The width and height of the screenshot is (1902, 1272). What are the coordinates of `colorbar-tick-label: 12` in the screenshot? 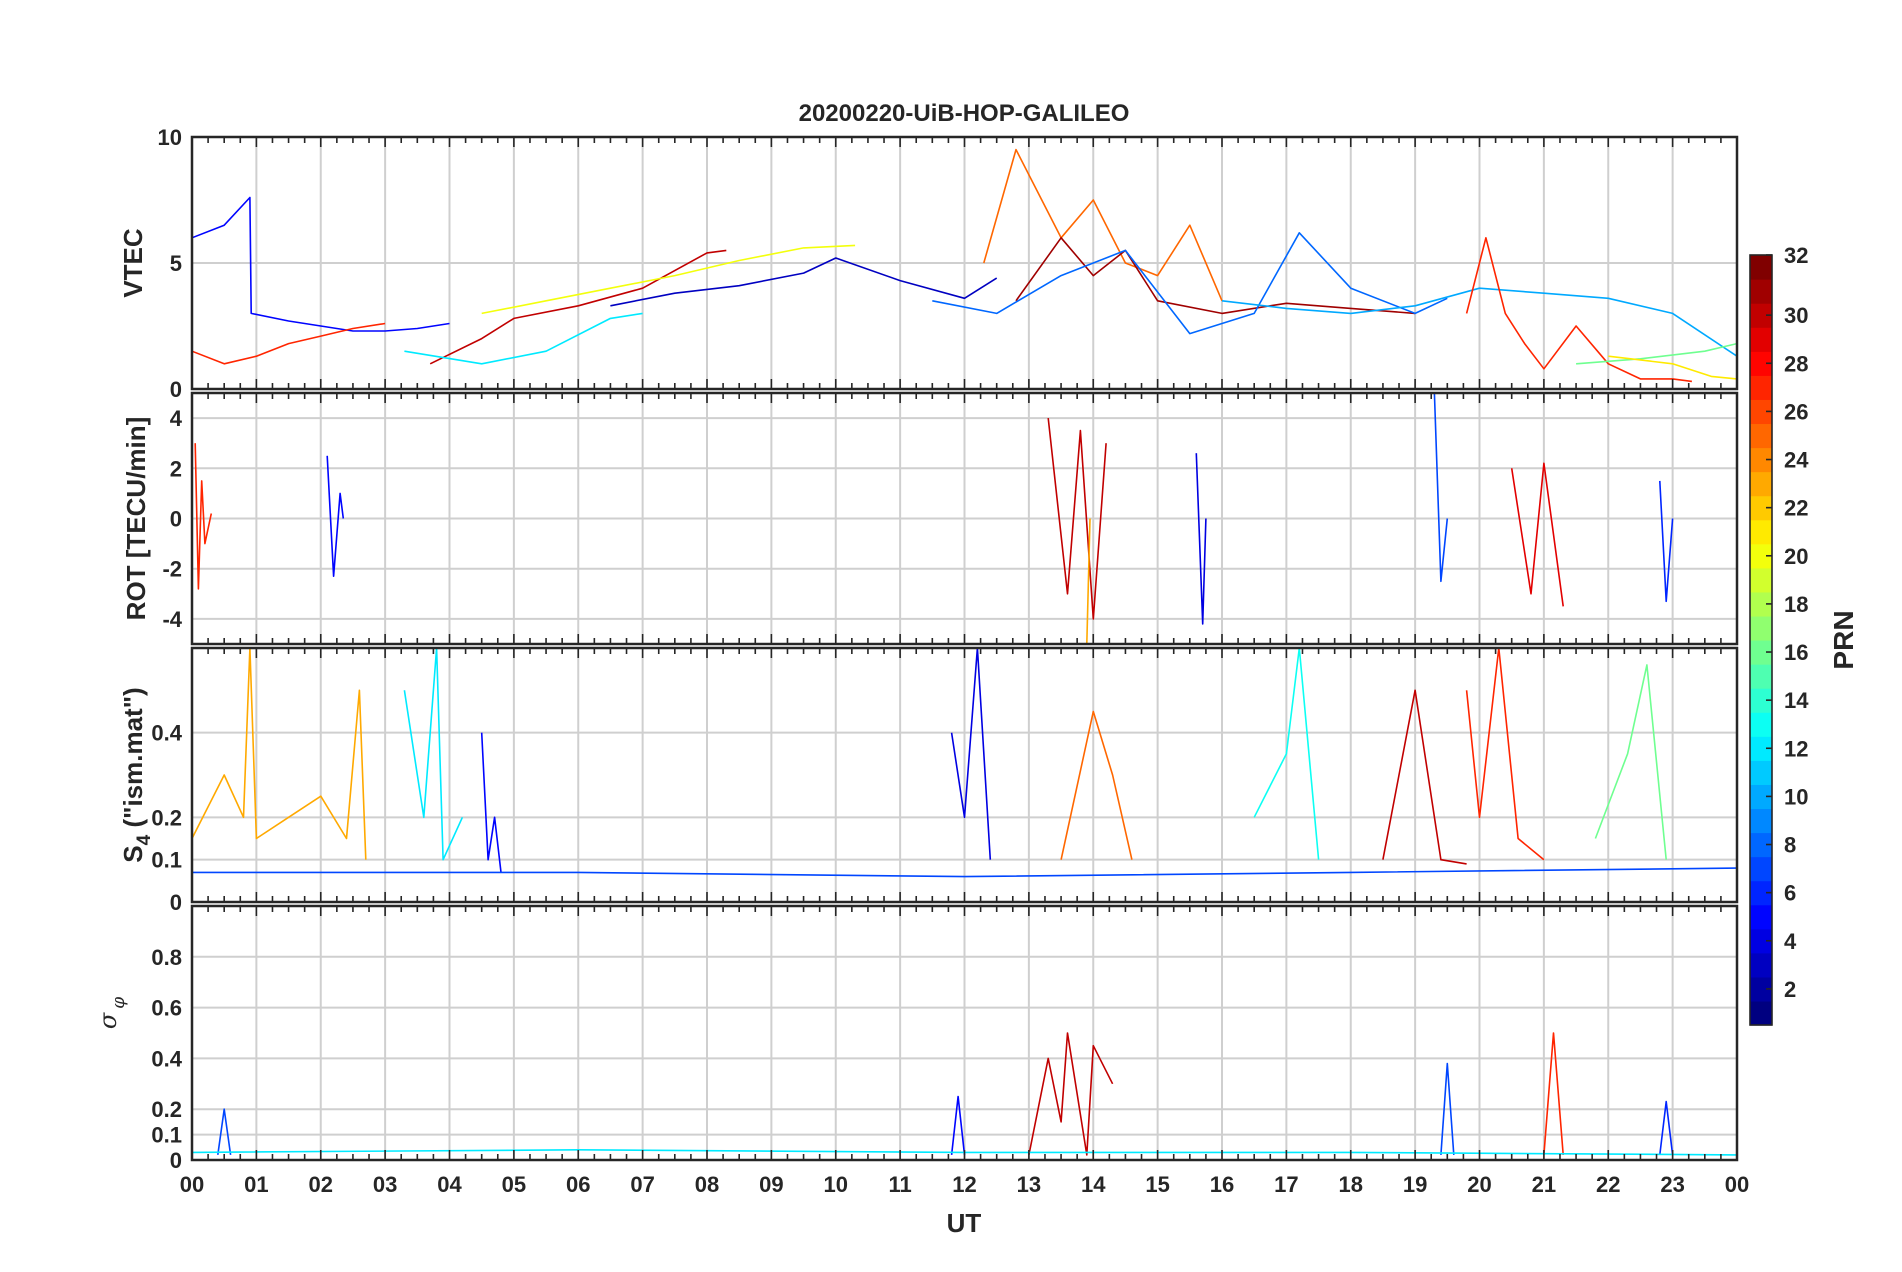 It's located at (1796, 748).